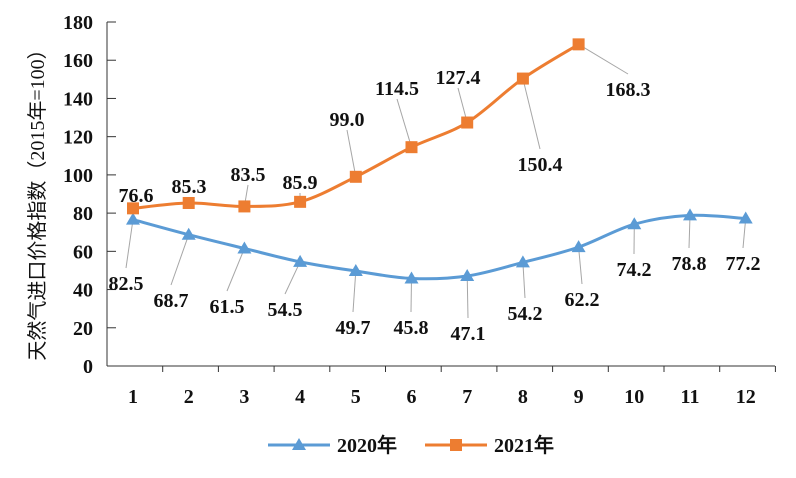 The width and height of the screenshot is (796, 478). Describe the element at coordinates (83, 291) in the screenshot. I see `y-tick-label: 40` at that location.